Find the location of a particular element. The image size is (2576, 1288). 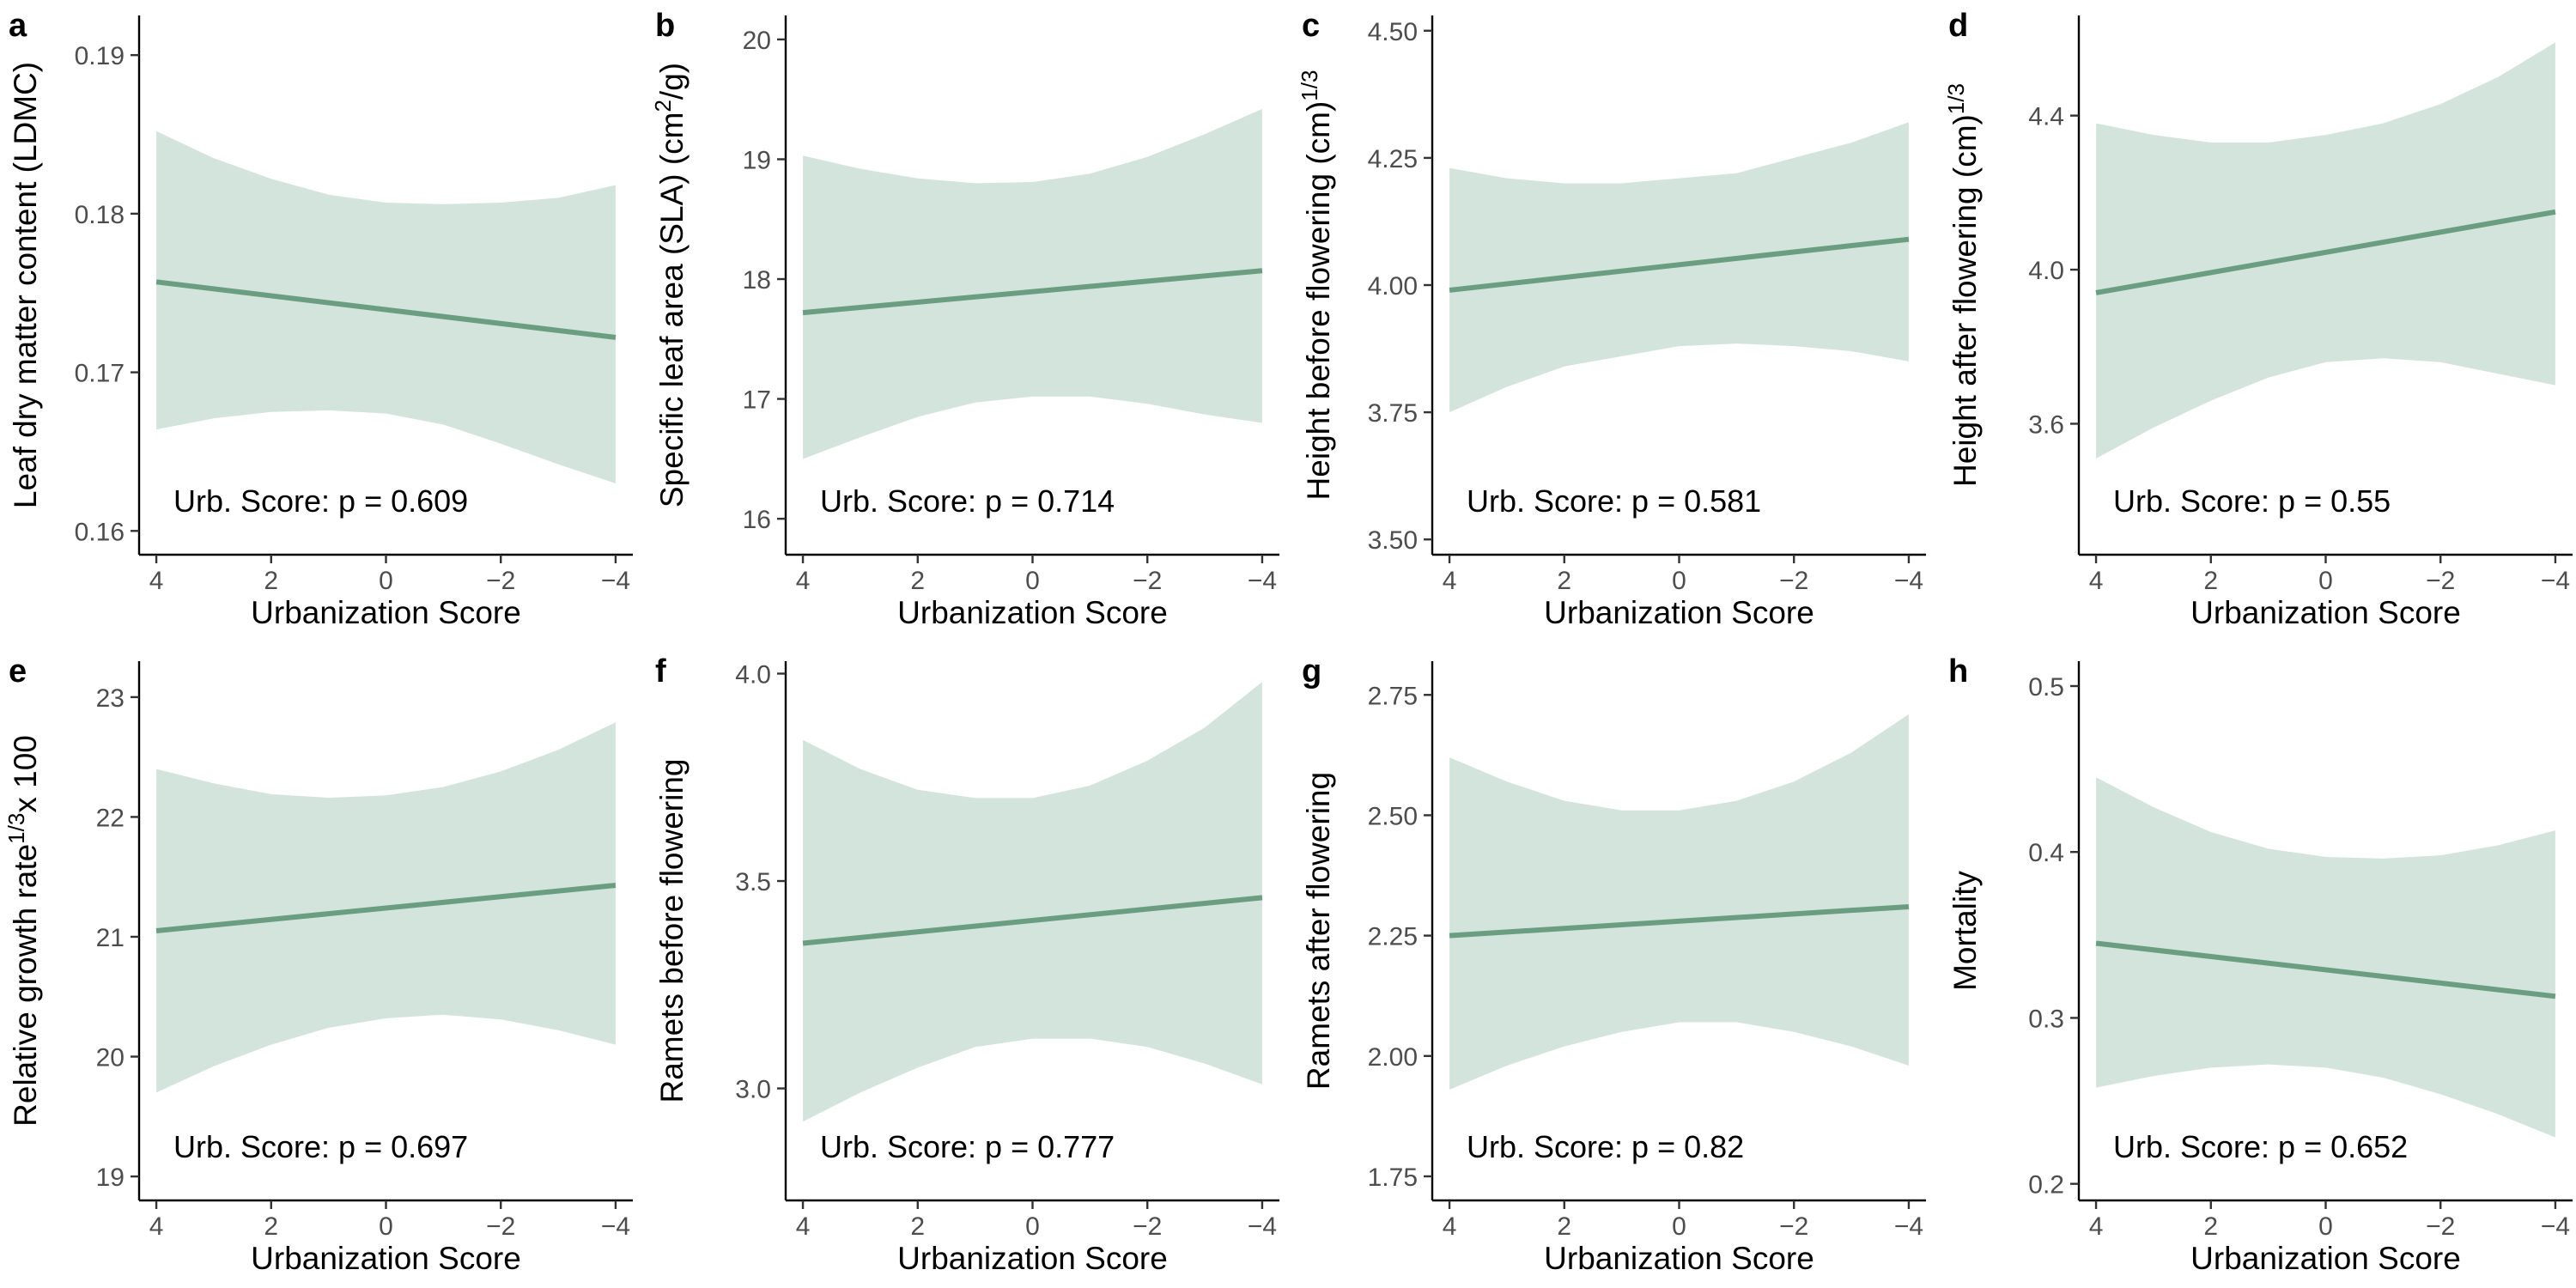

panel-b-fit-line is located at coordinates (1032, 292).